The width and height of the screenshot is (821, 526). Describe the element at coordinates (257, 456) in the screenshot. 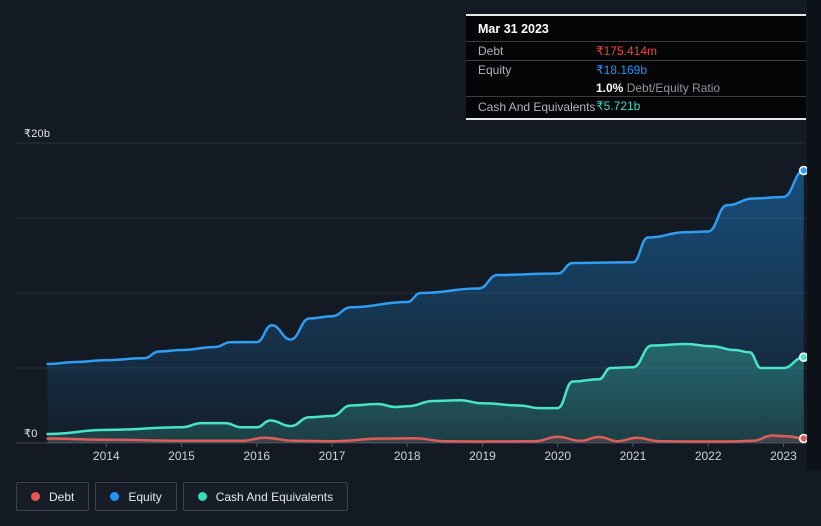

I see `x-axis-label: 2016` at that location.